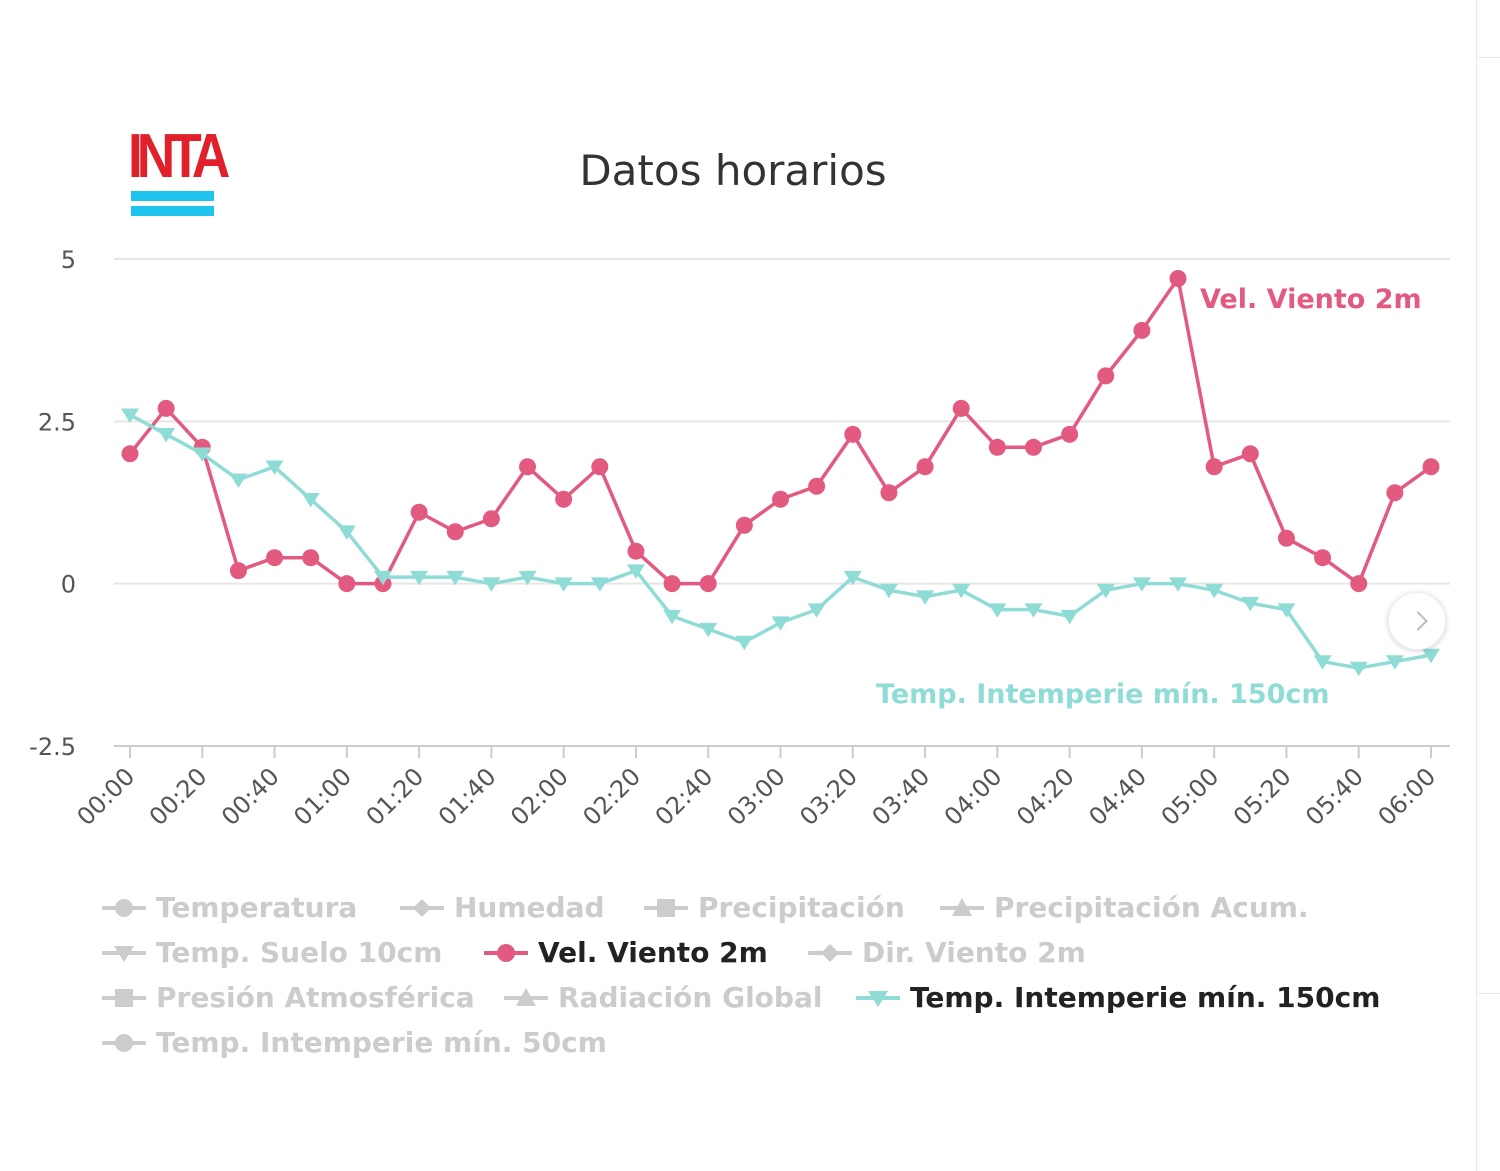  I want to click on legend-label: Temp. Suelo 10cm, so click(299, 952).